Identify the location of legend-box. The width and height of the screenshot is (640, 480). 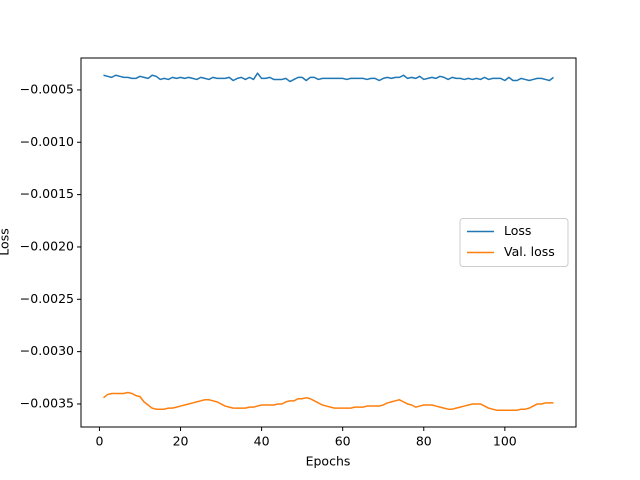
(514, 242).